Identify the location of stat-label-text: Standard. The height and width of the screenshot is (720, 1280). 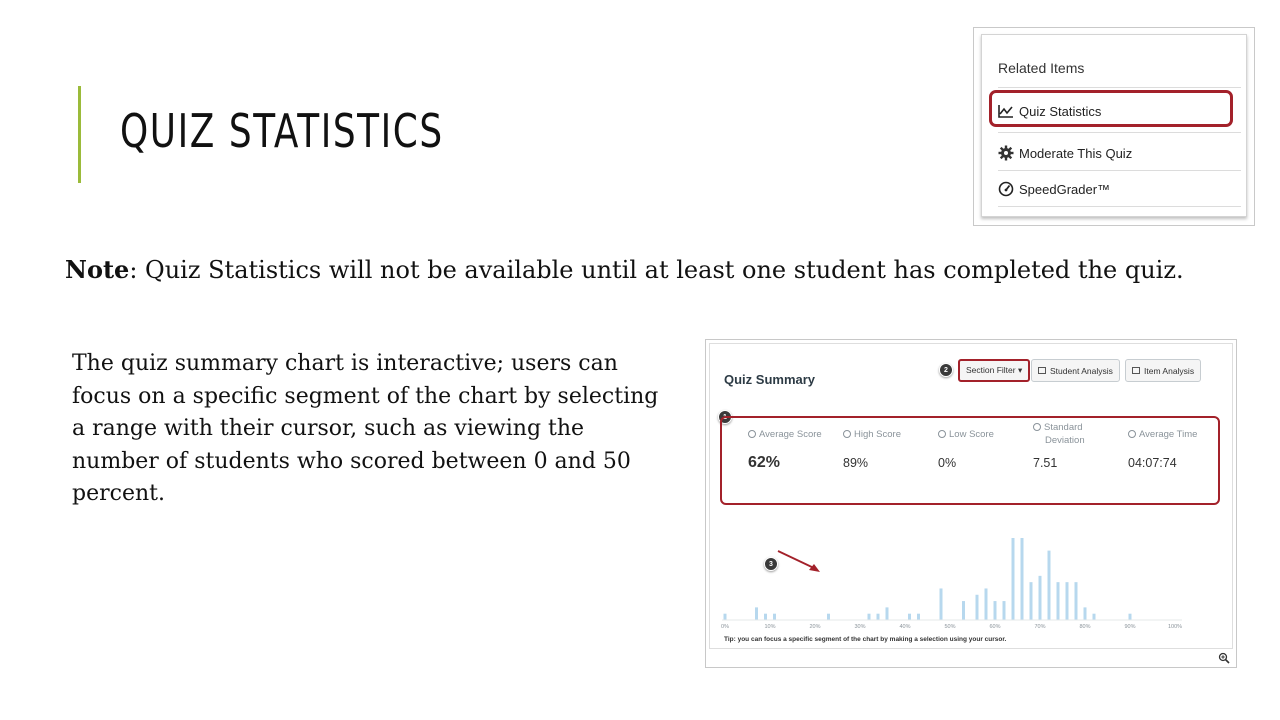
(1063, 427).